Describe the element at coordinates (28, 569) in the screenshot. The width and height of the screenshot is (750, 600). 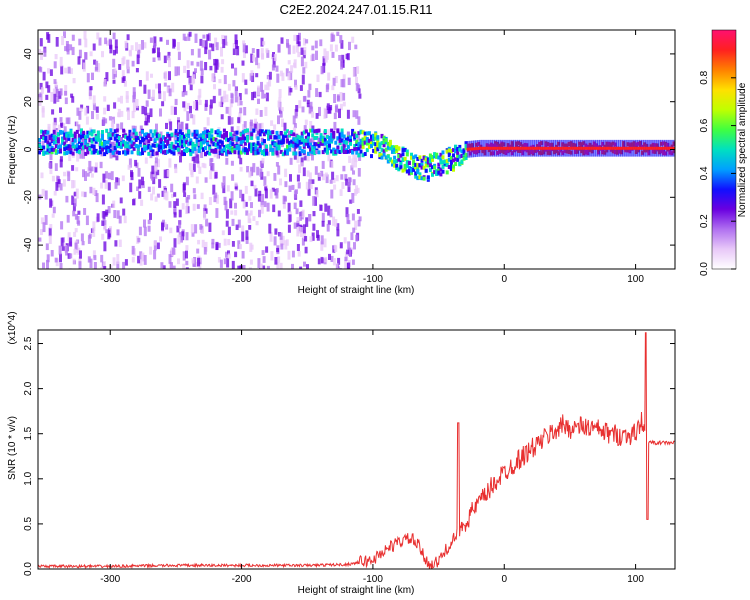
I see `y-tick-label: 0.0` at that location.